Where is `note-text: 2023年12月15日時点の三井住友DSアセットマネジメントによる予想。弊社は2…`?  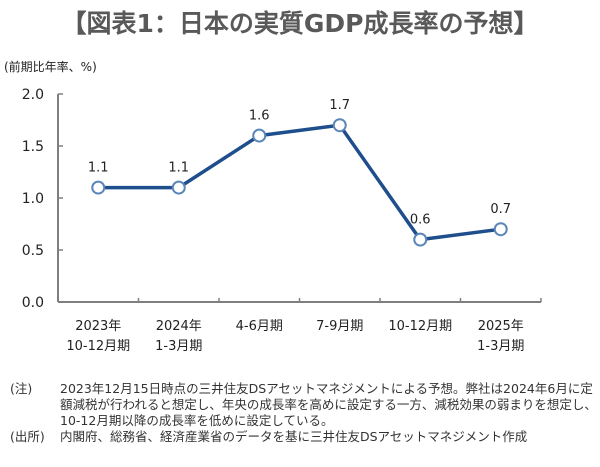
note-text: 2023年12月15日時点の三井住友DSアセットマネジメントによる予想。弊社は2… is located at coordinates (328, 404).